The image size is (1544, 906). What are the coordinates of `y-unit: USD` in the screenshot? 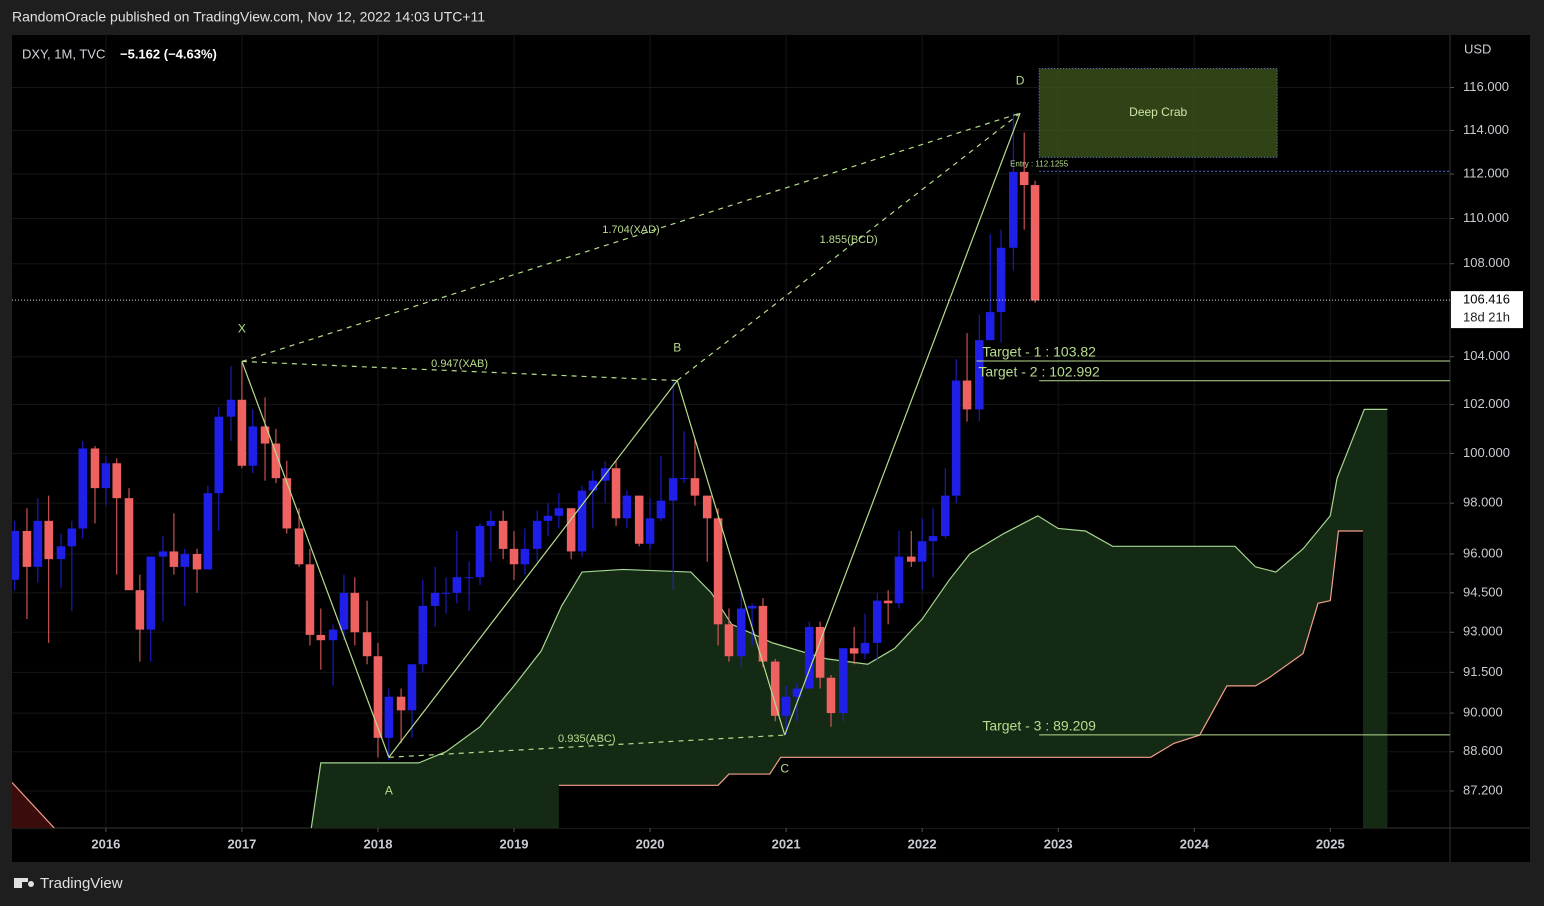 It's located at (1477, 48).